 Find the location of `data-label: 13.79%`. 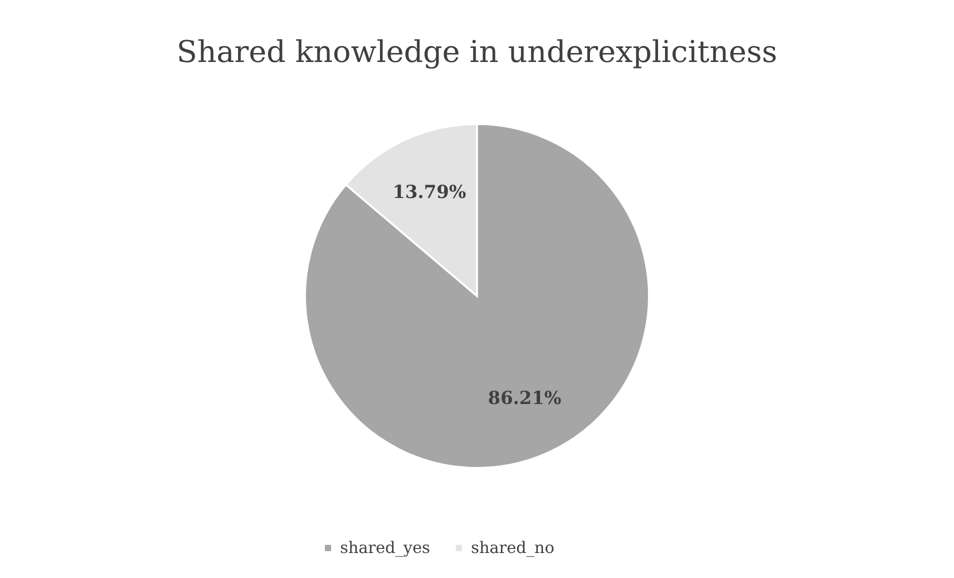

data-label: 13.79% is located at coordinates (429, 192).